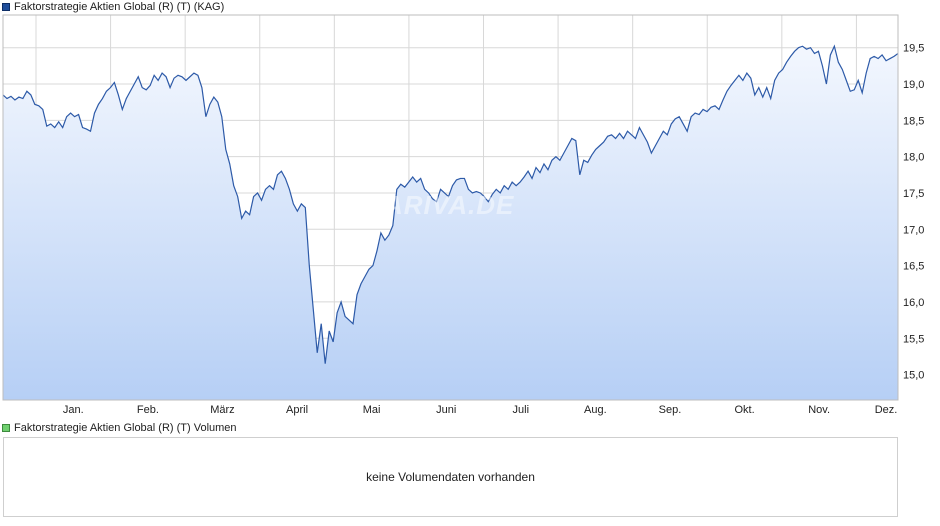  I want to click on watermark: ARIVA.DE, so click(449, 205).